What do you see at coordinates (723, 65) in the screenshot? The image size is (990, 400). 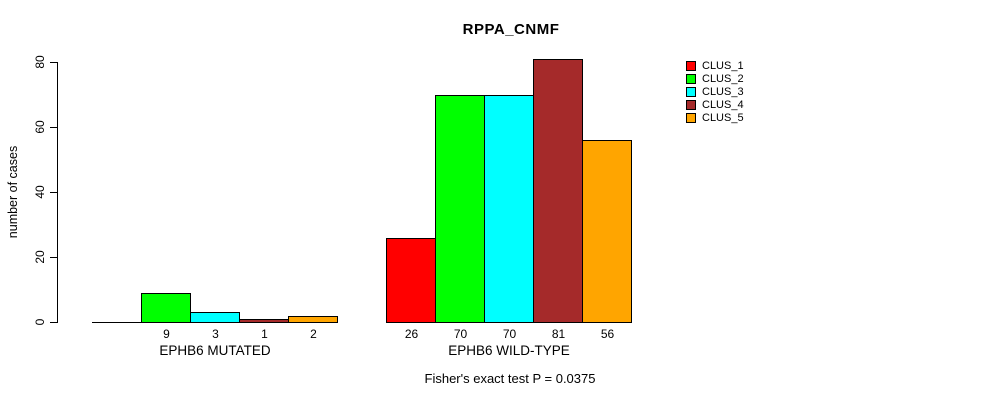 I see `legend-label: CLUS_1` at bounding box center [723, 65].